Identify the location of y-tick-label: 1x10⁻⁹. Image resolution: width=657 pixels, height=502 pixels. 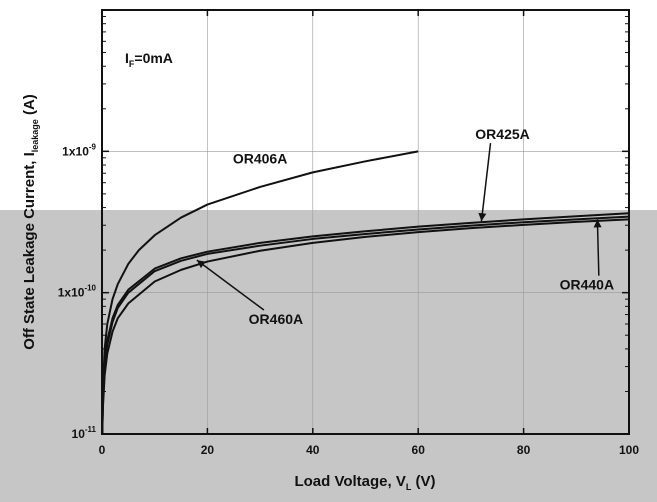
(79, 150).